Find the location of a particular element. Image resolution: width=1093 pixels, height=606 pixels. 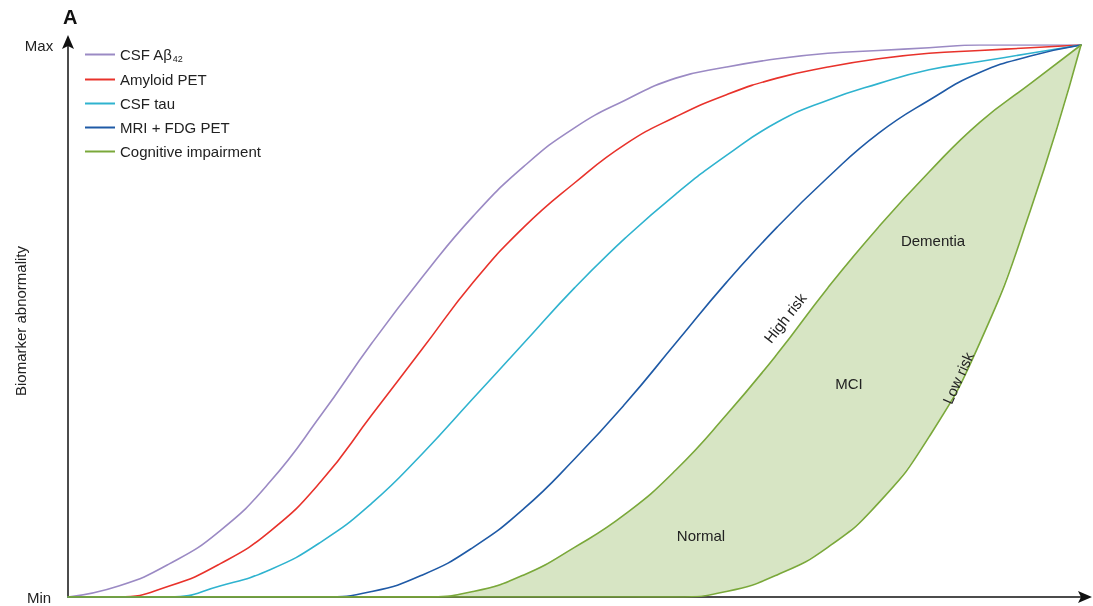

text: Min is located at coordinates (39, 597).